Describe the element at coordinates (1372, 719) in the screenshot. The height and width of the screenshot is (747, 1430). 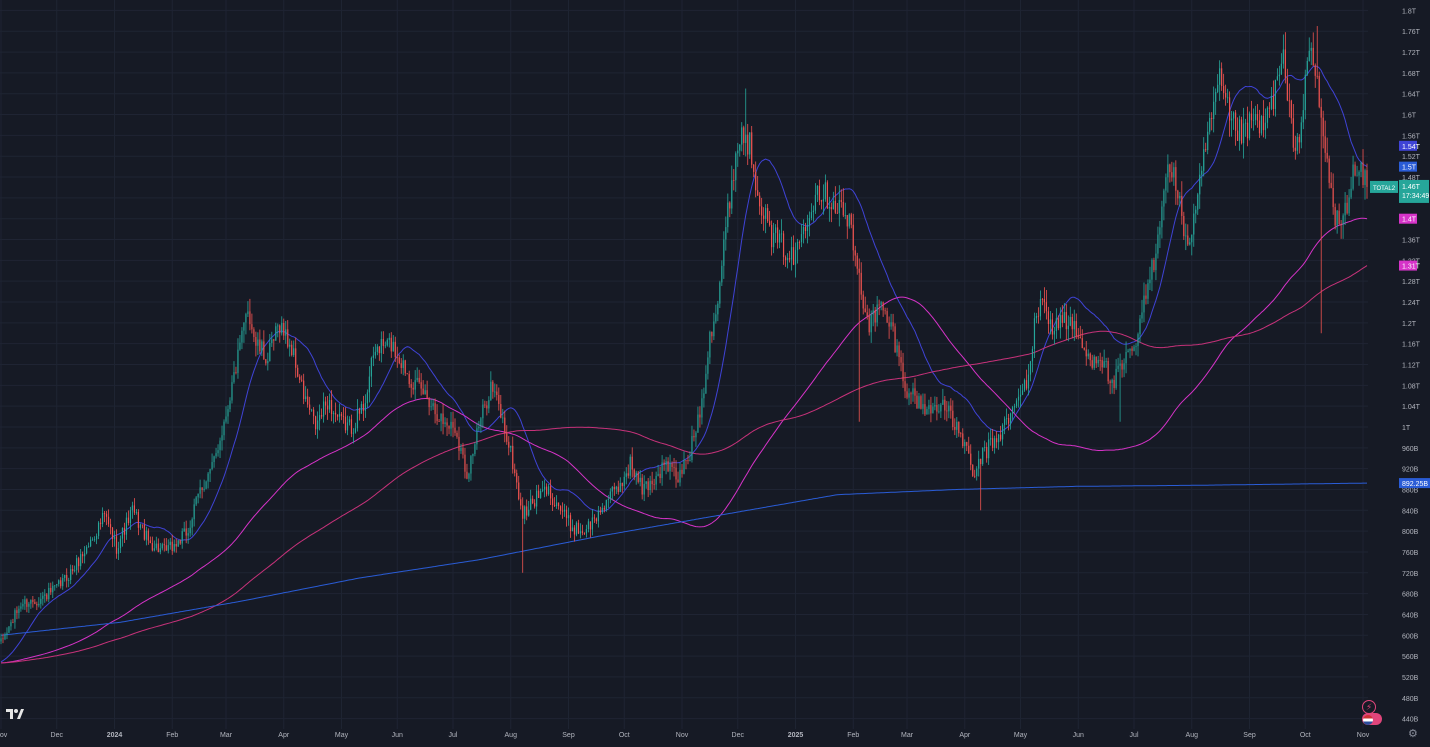
I see `us-flag-icon` at that location.